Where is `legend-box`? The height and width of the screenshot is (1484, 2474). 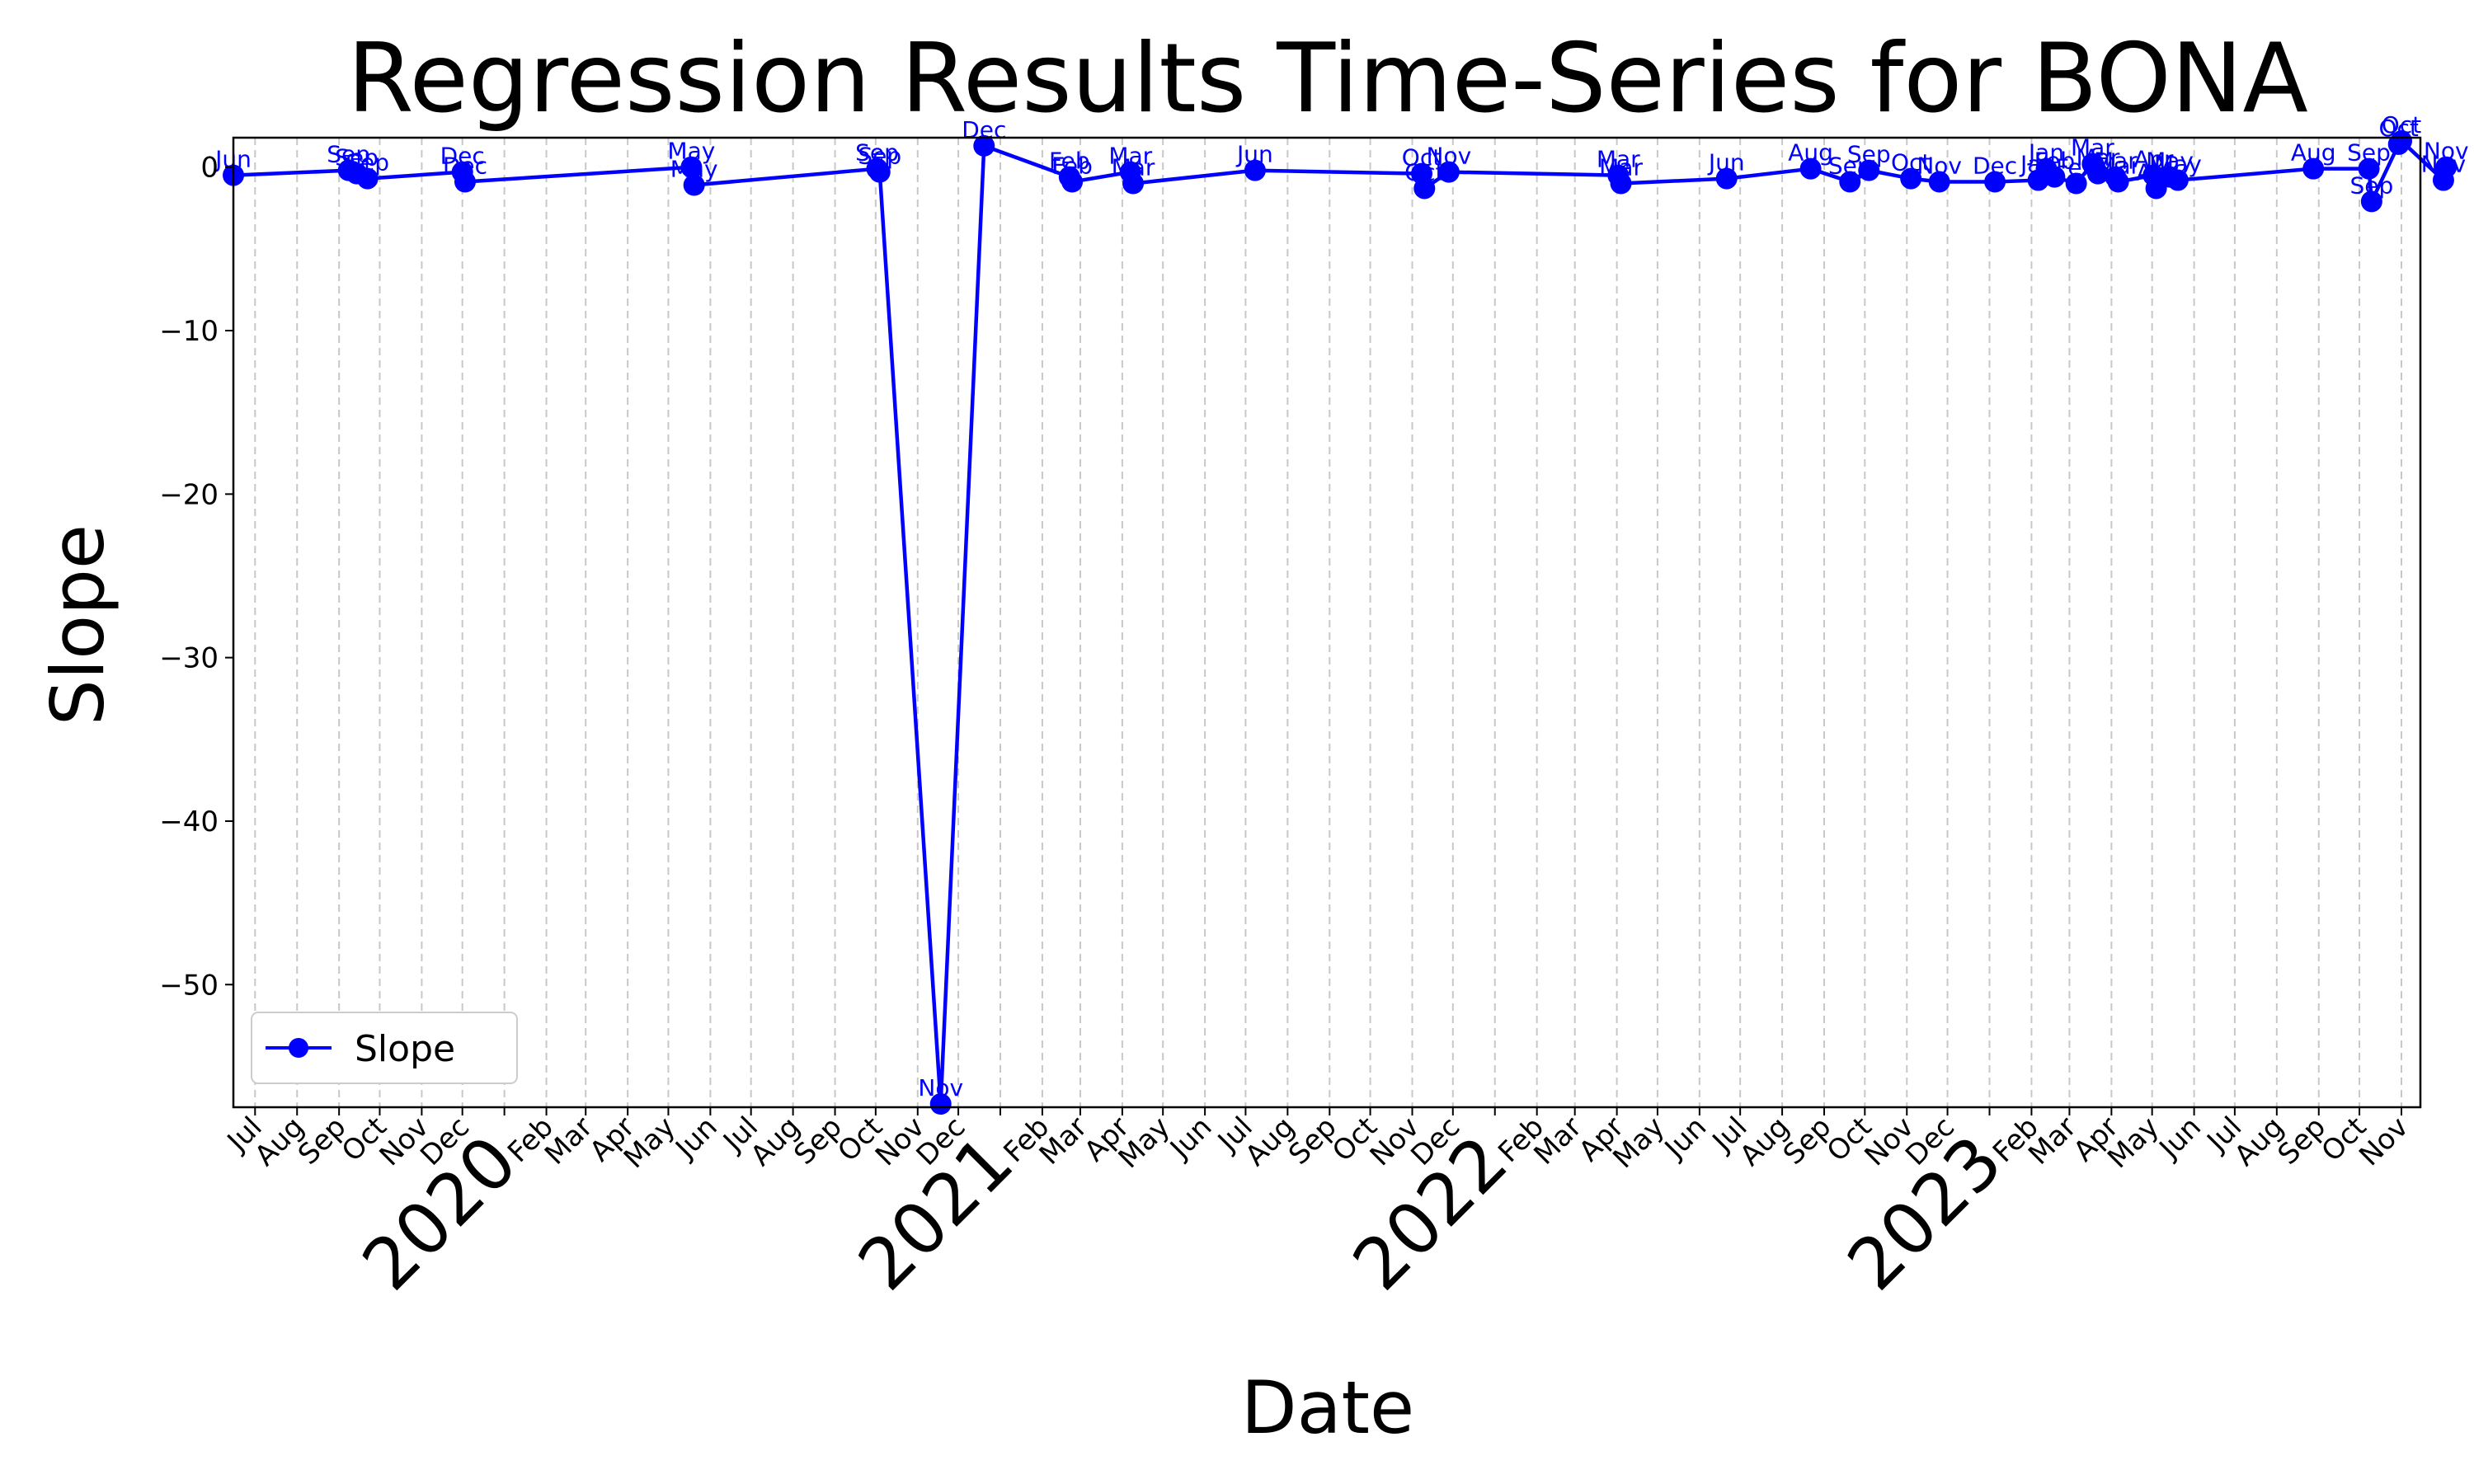 legend-box is located at coordinates (384, 1048).